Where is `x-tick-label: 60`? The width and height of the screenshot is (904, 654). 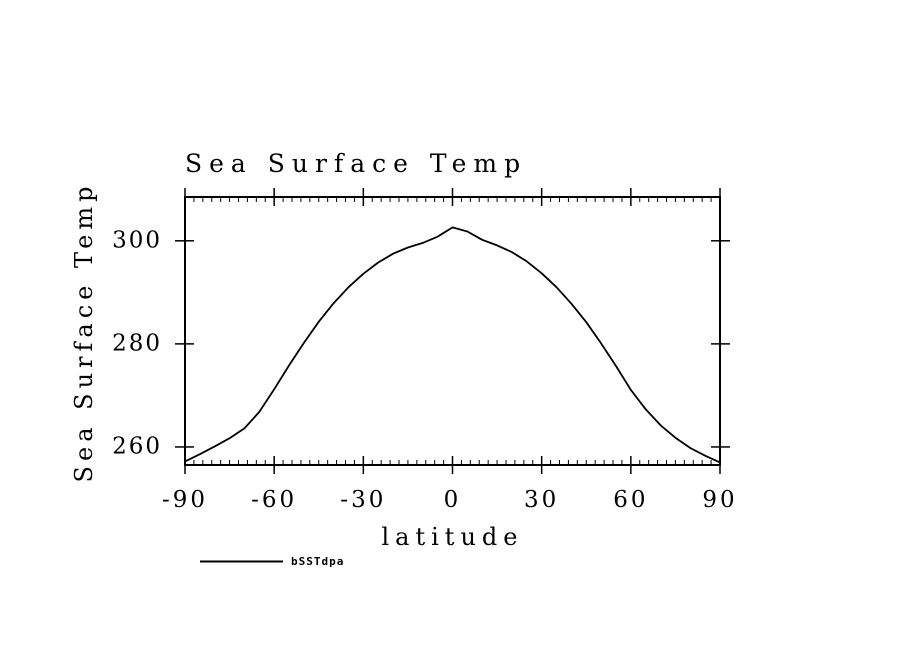 x-tick-label: 60 is located at coordinates (631, 500).